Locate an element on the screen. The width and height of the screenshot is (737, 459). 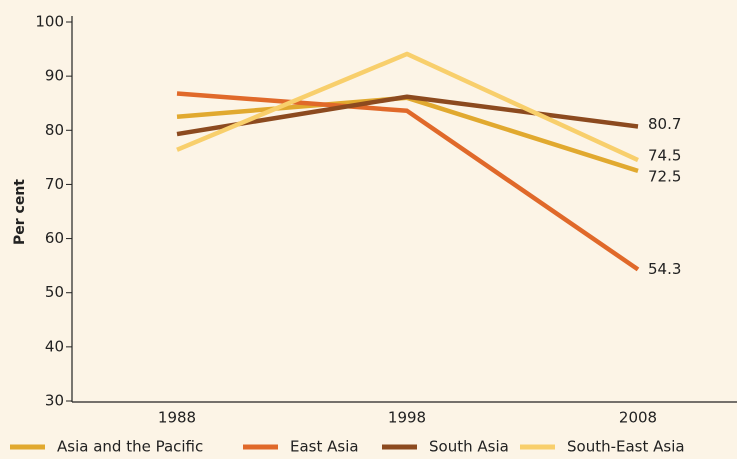
x-tick-label: 2008 is located at coordinates (638, 418).